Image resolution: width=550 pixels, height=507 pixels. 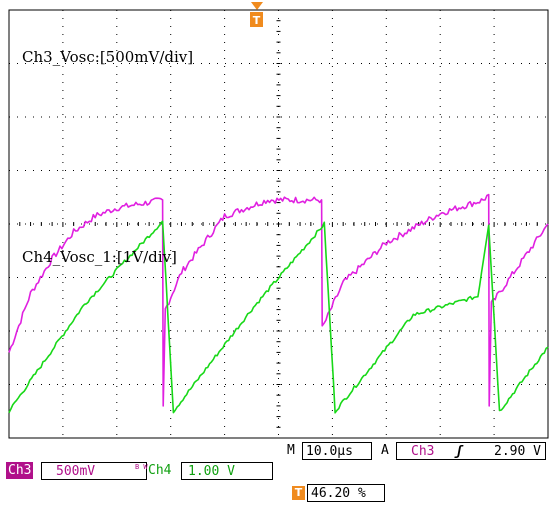 What do you see at coordinates (459, 451) in the screenshot?
I see `rising-edge-icon: ʃ` at bounding box center [459, 451].